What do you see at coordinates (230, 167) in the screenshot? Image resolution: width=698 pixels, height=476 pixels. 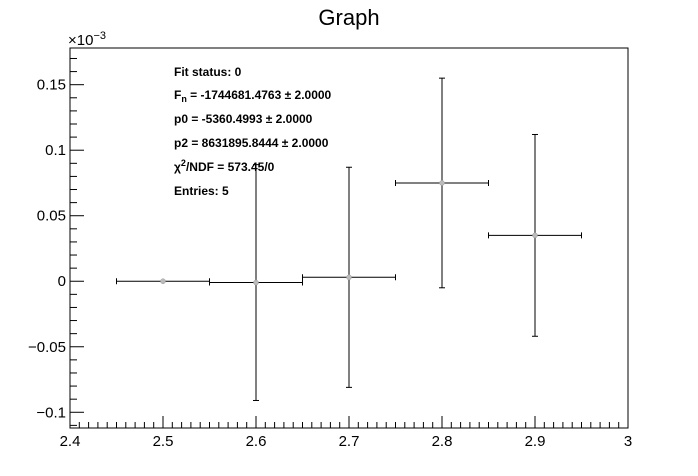 I see `stat-chi-value: /NDF = 573.45/0` at bounding box center [230, 167].